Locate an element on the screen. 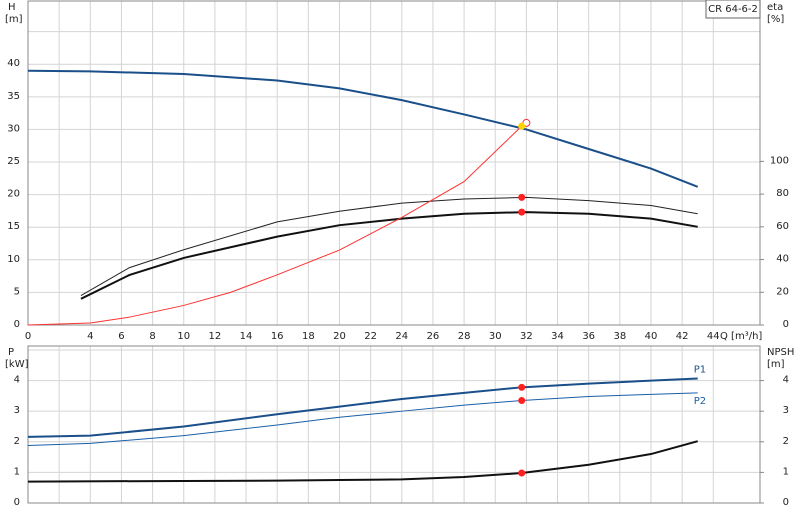 Image resolution: width=800 pixels, height=520 pixels. x-tick-label: 28 is located at coordinates (464, 336).